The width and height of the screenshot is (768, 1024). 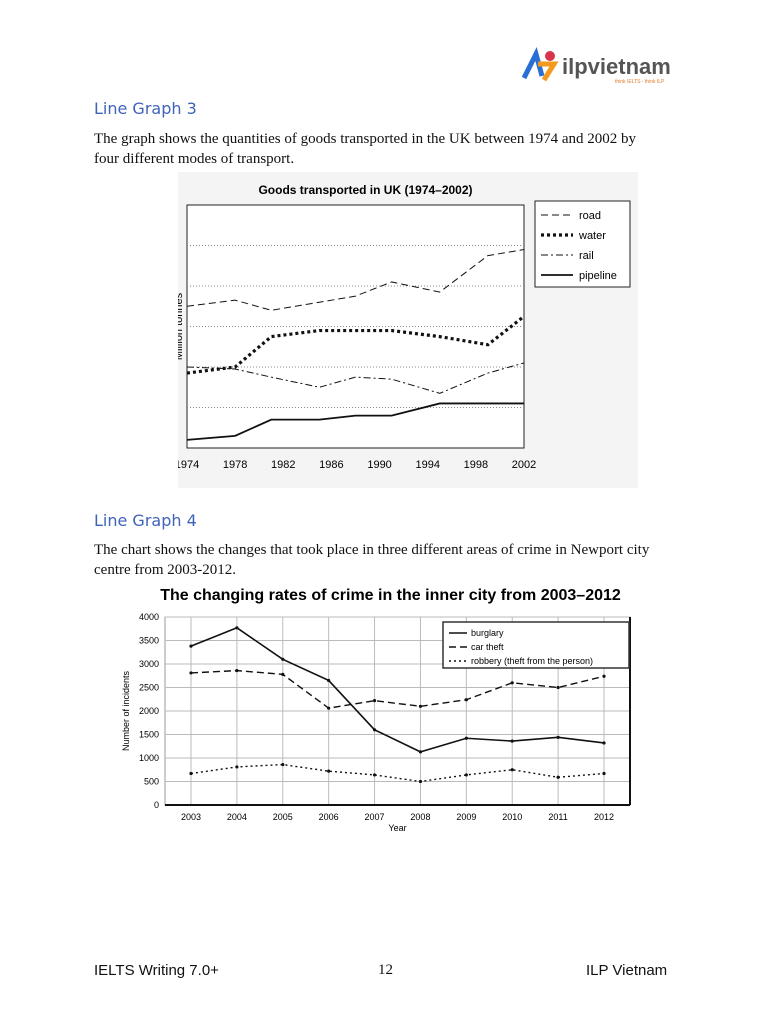 I want to click on legend-label: robbery (theft from the person), so click(x=532, y=661).